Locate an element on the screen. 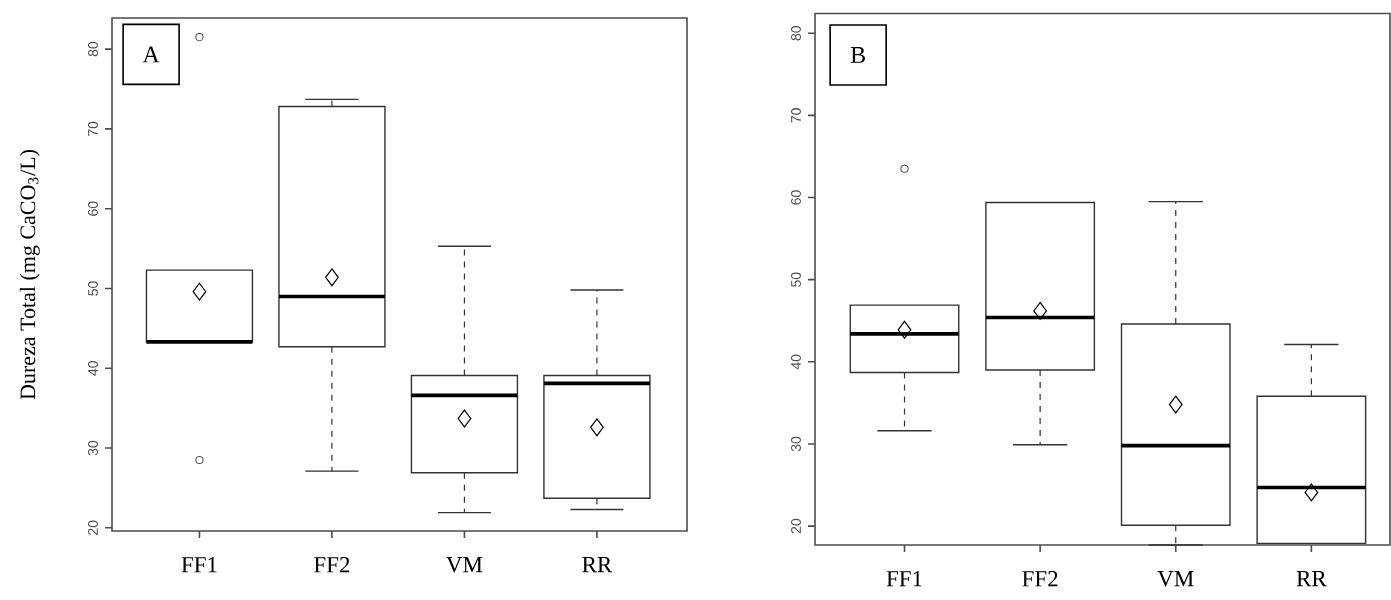 The height and width of the screenshot is (600, 1391). annotation: A is located at coordinates (151, 54).